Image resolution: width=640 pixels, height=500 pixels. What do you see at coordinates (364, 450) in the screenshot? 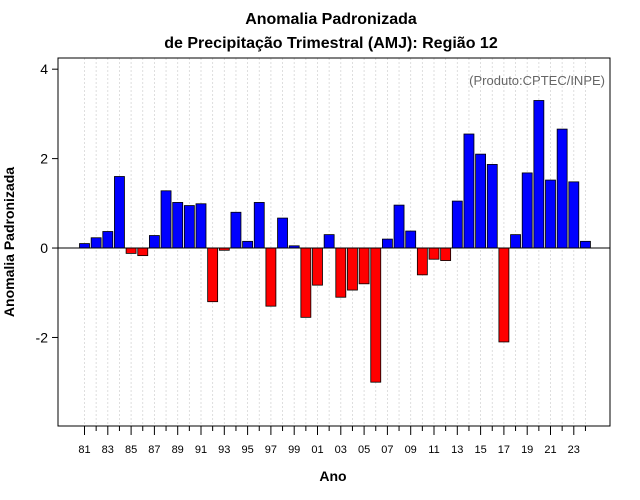
I see `x-tick-label: 05` at bounding box center [364, 450].